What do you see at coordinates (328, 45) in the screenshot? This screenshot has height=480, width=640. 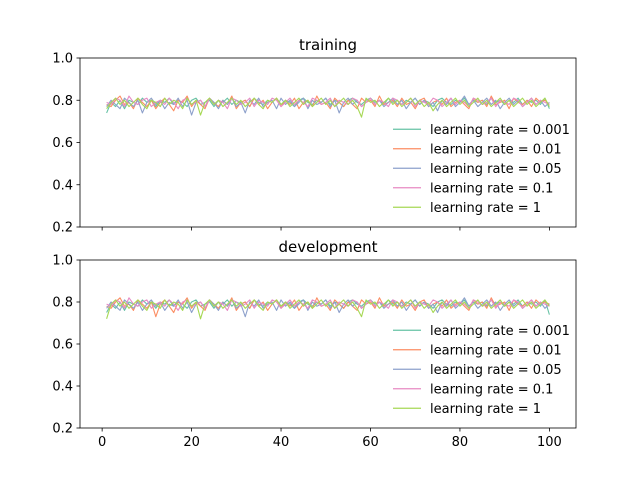 I see `chart-title: training` at bounding box center [328, 45].